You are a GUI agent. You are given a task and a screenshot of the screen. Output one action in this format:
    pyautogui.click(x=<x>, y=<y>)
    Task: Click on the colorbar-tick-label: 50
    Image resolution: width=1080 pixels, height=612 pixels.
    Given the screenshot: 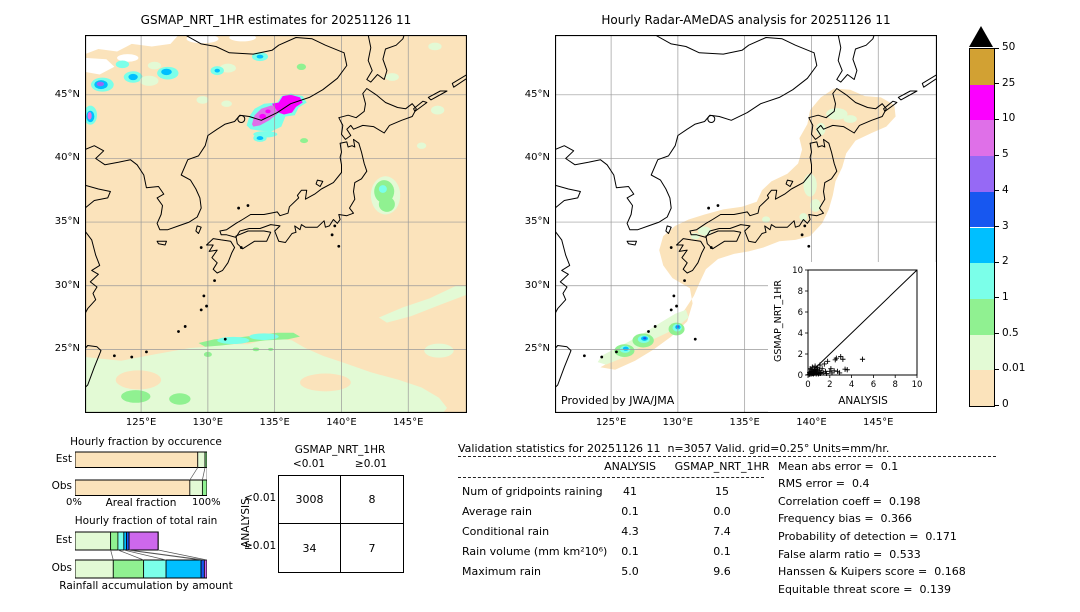 What is the action you would take?
    pyautogui.click(x=1009, y=47)
    